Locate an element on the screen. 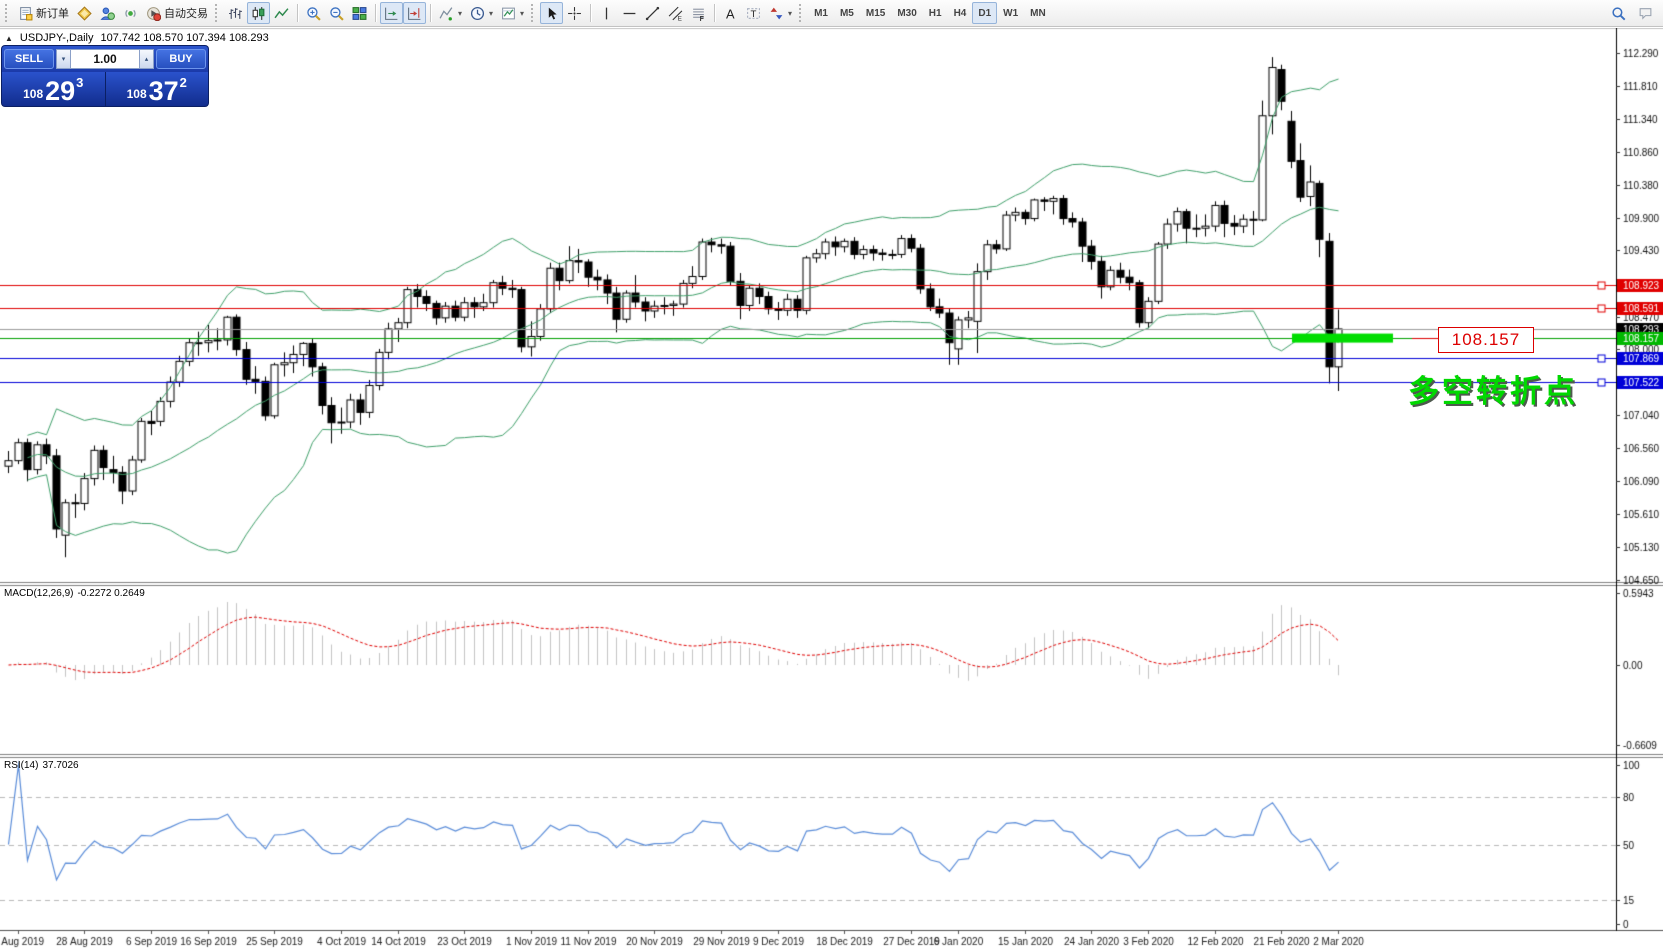 Image resolution: width=1663 pixels, height=952 pixels. auto-scroll-button is located at coordinates (391, 13).